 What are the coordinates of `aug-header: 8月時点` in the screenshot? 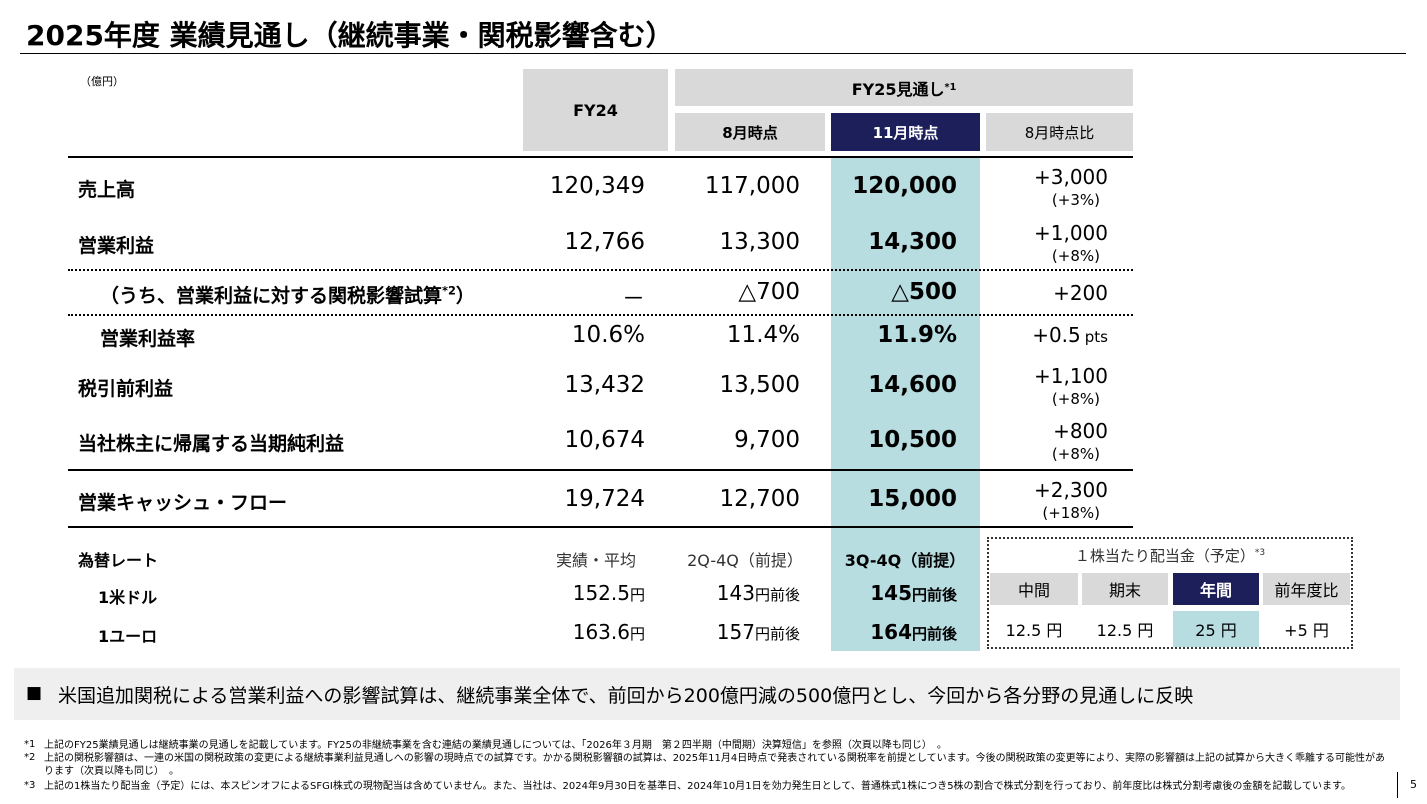 It's located at (750, 132).